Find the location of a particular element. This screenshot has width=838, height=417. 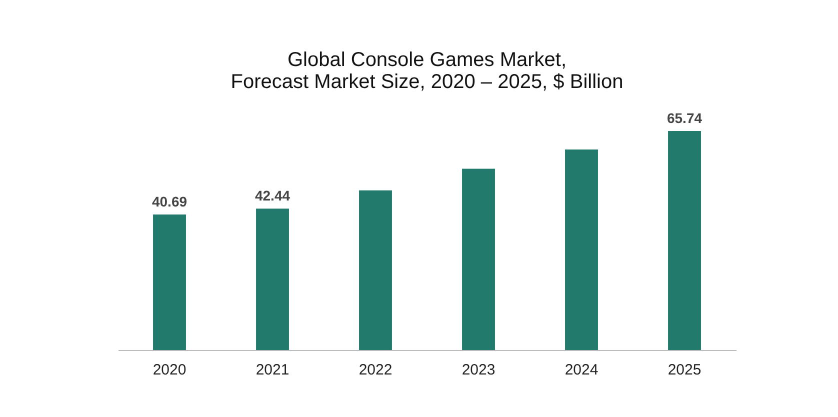

data-label: 65.74 is located at coordinates (684, 118).